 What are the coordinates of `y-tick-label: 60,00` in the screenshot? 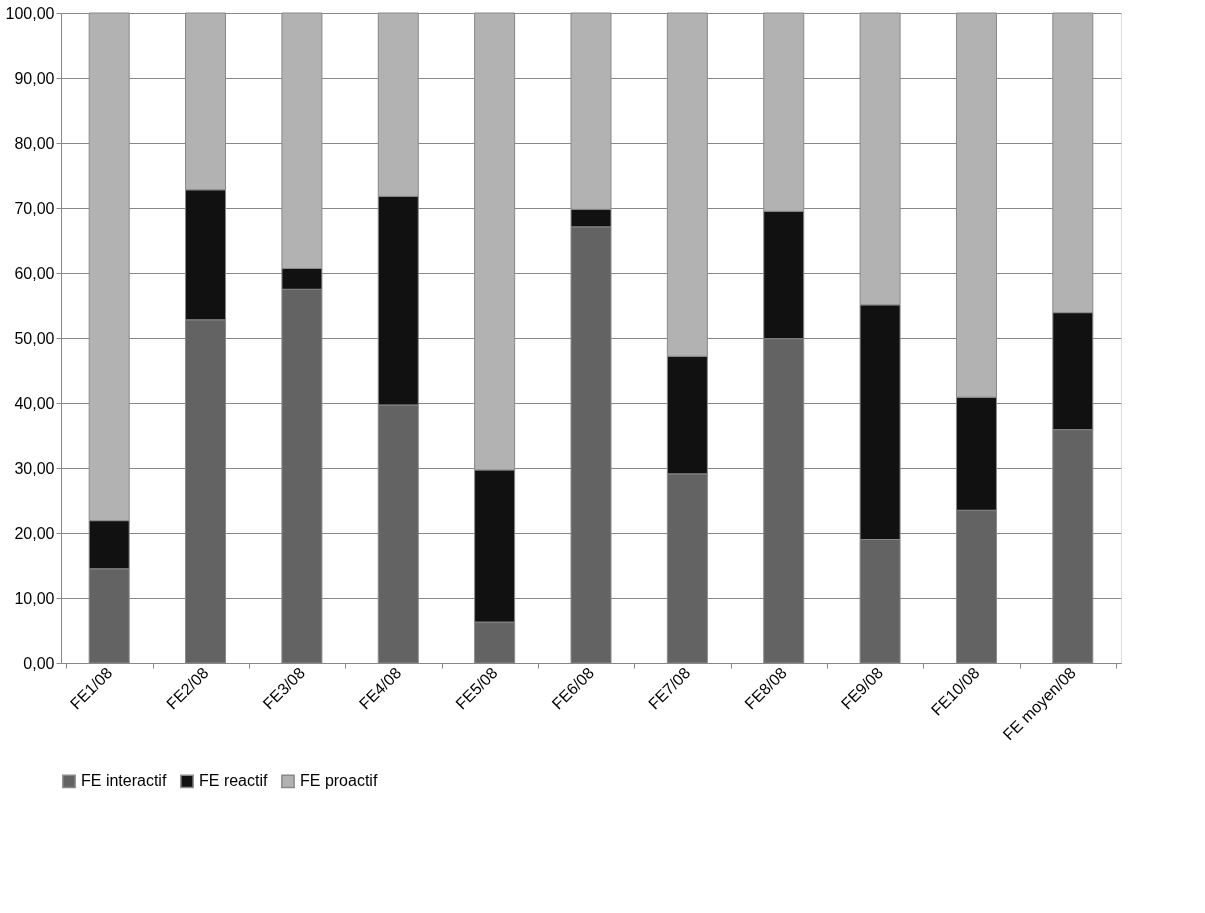 It's located at (34, 273).